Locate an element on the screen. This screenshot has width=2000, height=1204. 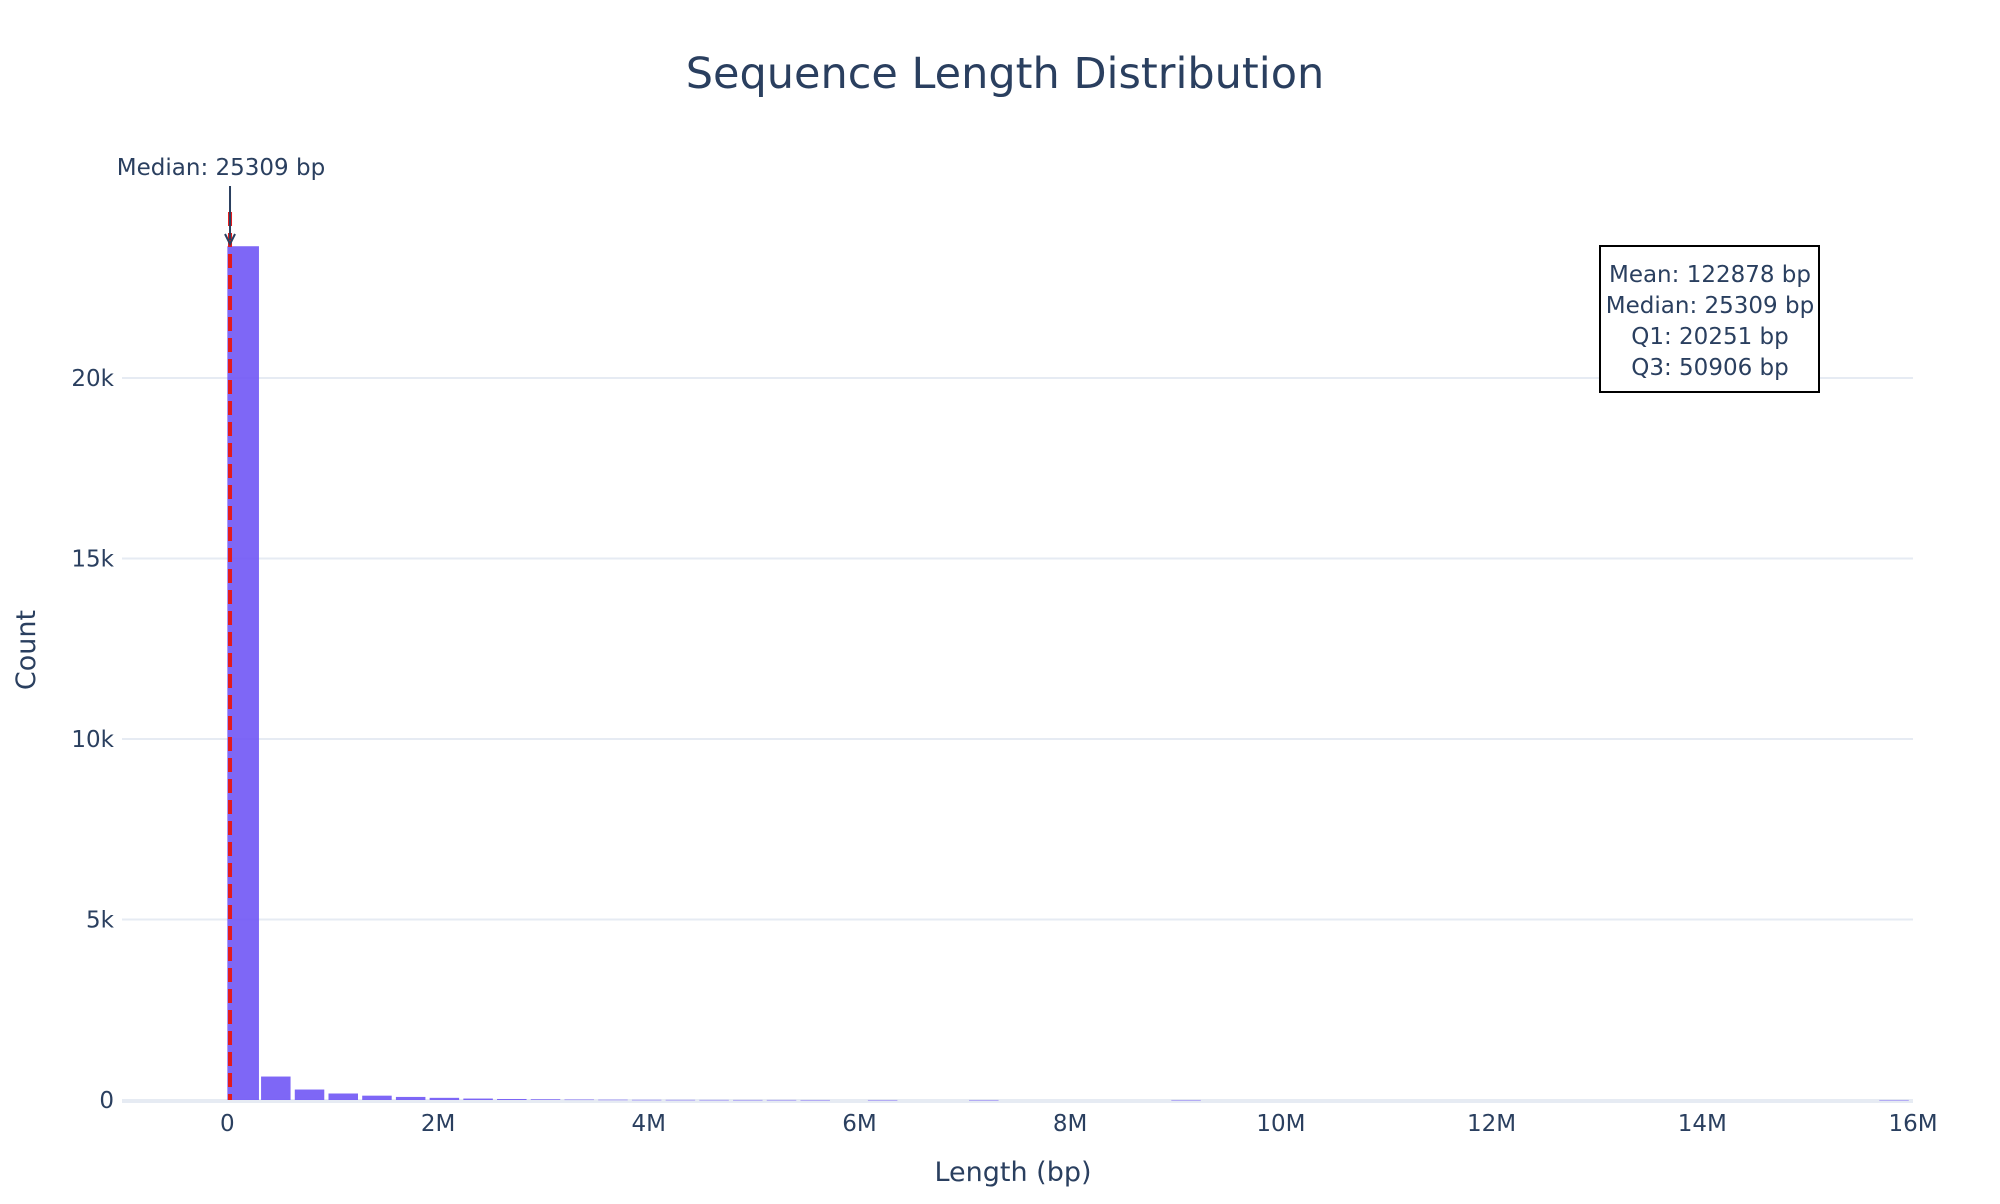
x-tick-label: 14M is located at coordinates (1702, 1124).